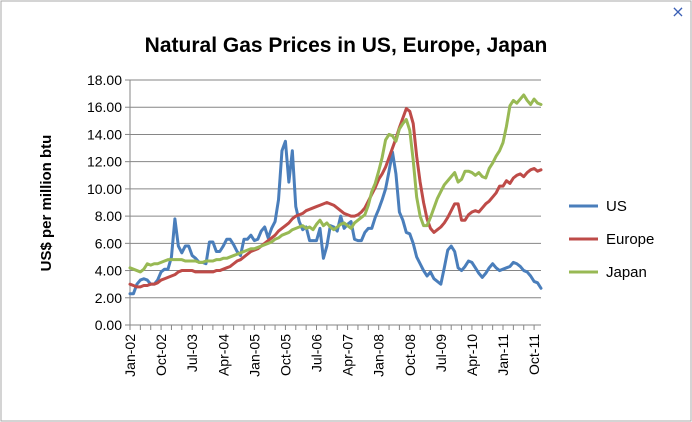 The image size is (692, 422). Describe the element at coordinates (254, 355) in the screenshot. I see `x-tick-label-4: Jan-05` at that location.